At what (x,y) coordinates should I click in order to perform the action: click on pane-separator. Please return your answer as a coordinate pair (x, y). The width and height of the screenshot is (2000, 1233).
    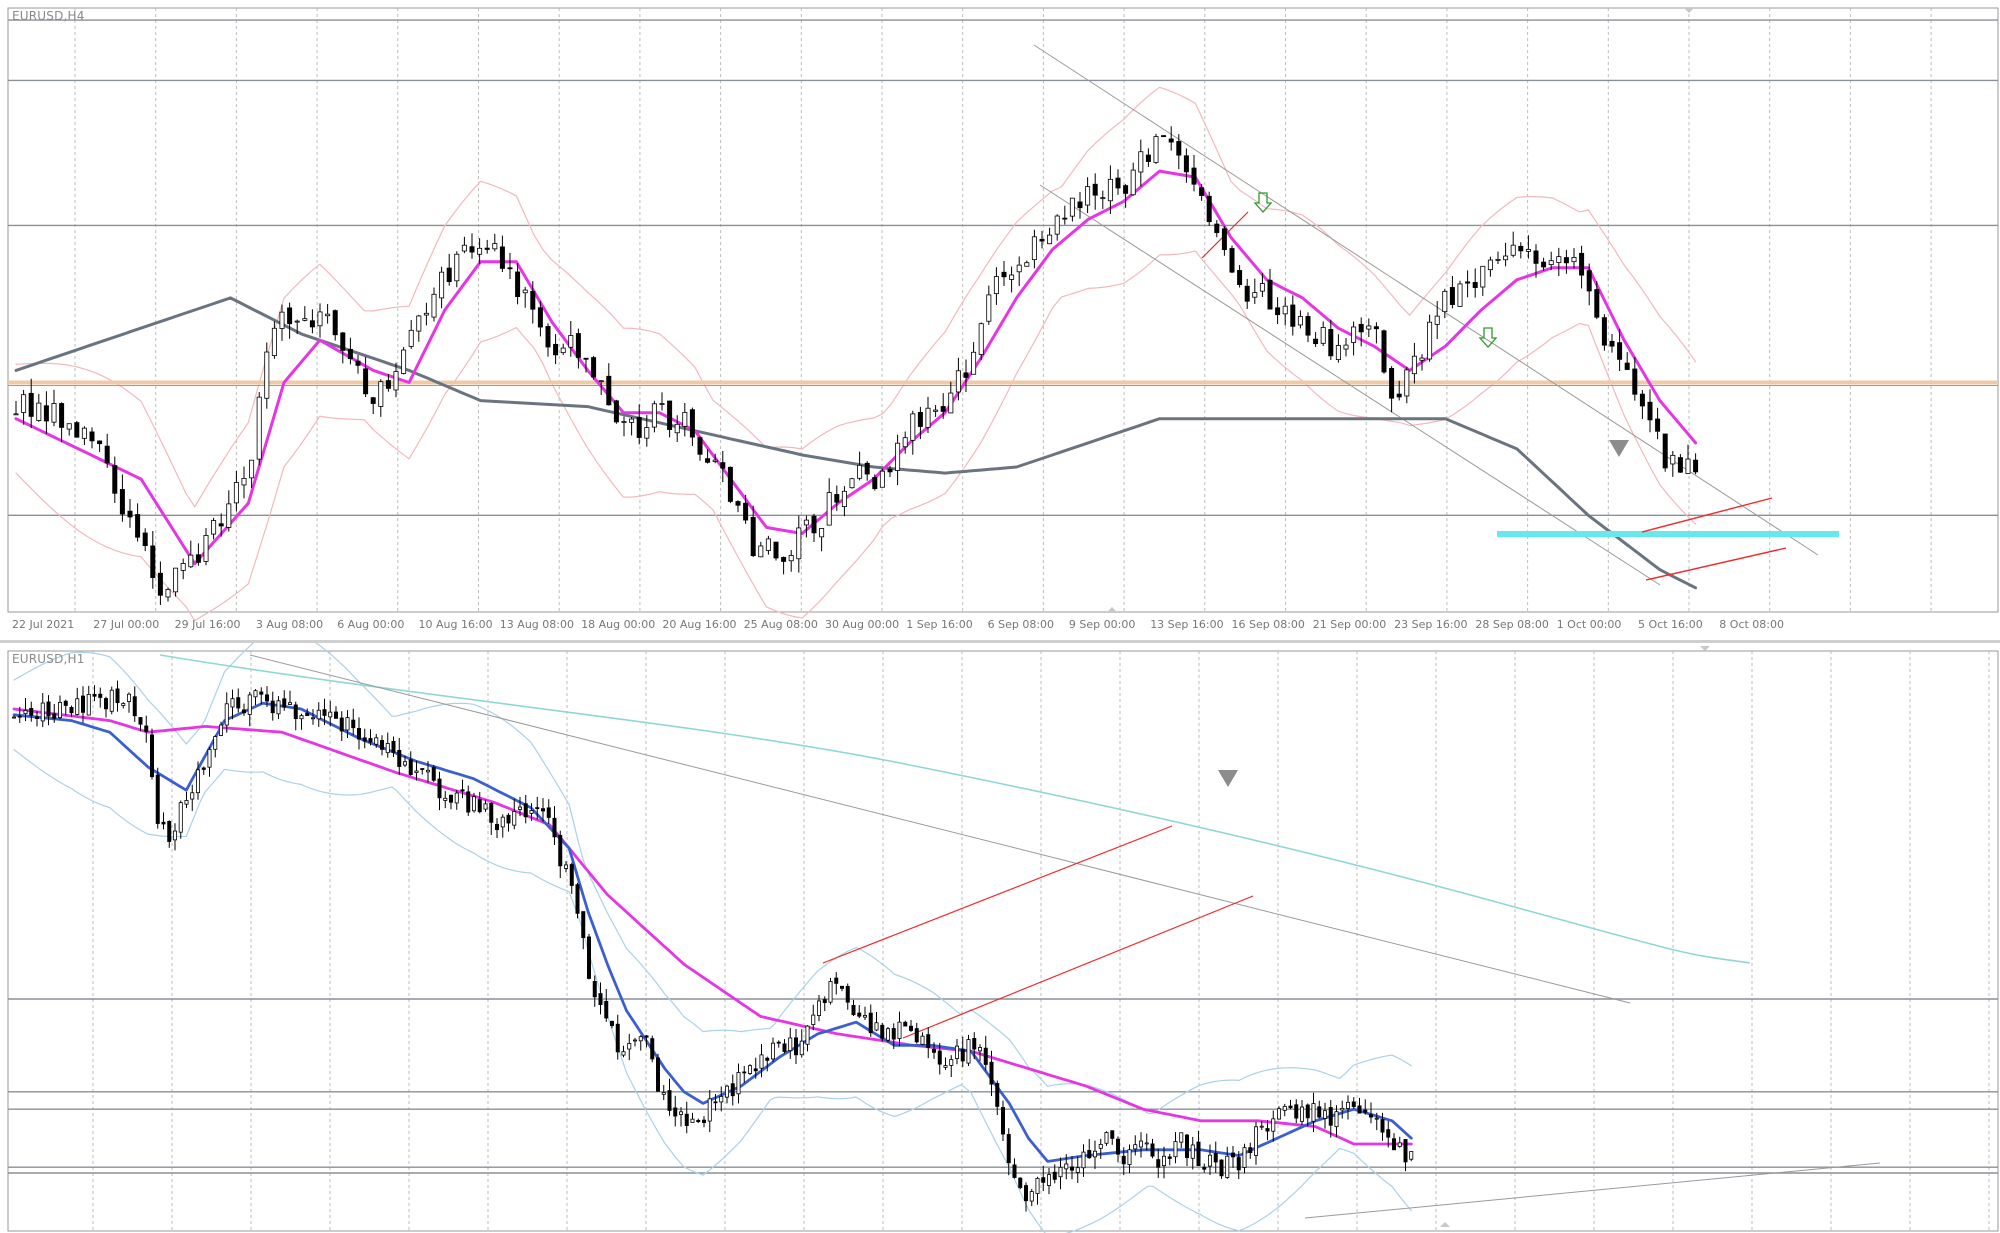
    Looking at the image, I should click on (1000, 642).